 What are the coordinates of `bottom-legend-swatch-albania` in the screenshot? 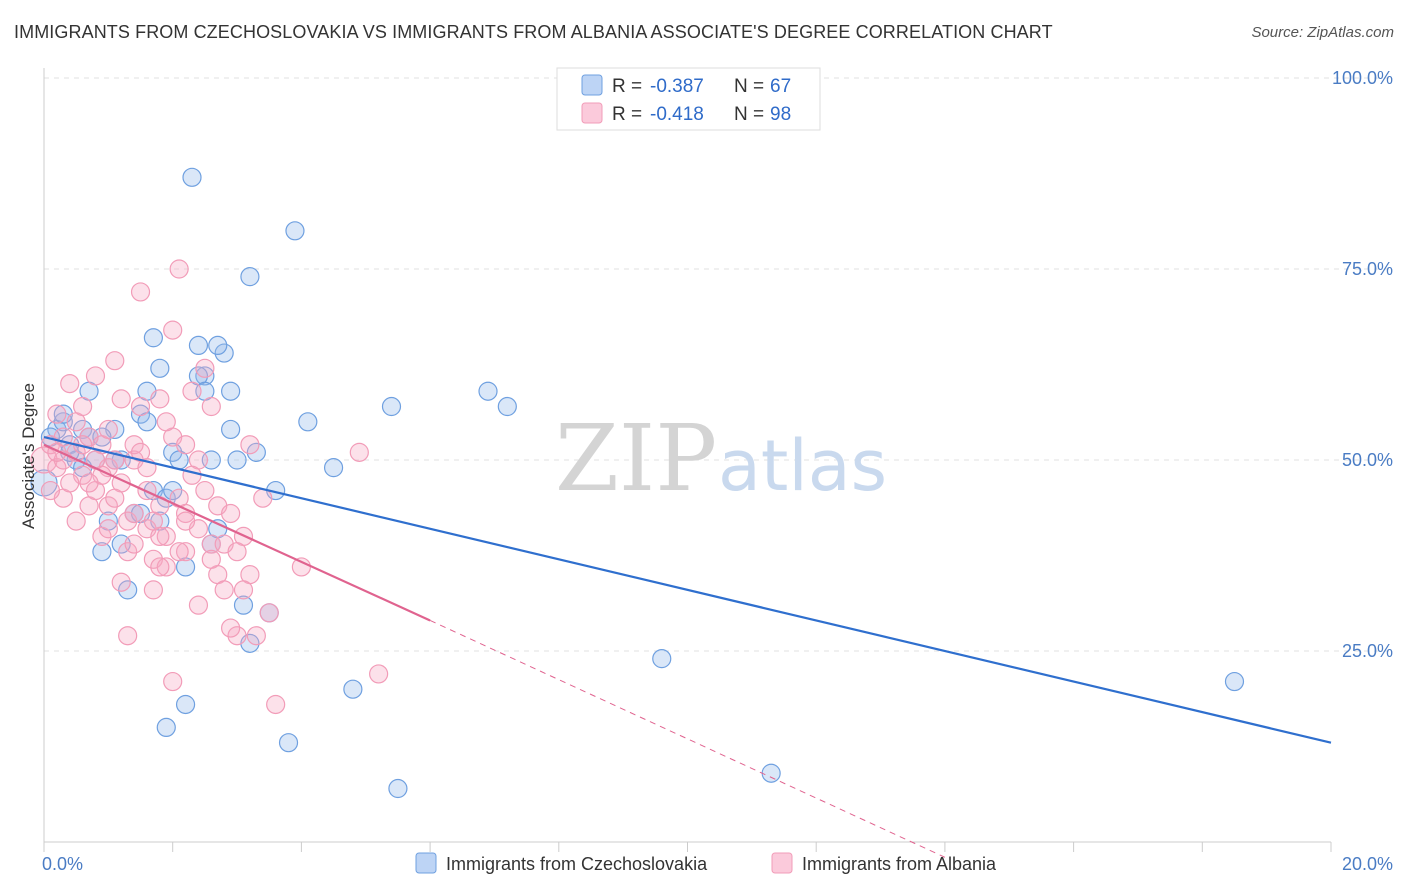 It's located at (782, 863).